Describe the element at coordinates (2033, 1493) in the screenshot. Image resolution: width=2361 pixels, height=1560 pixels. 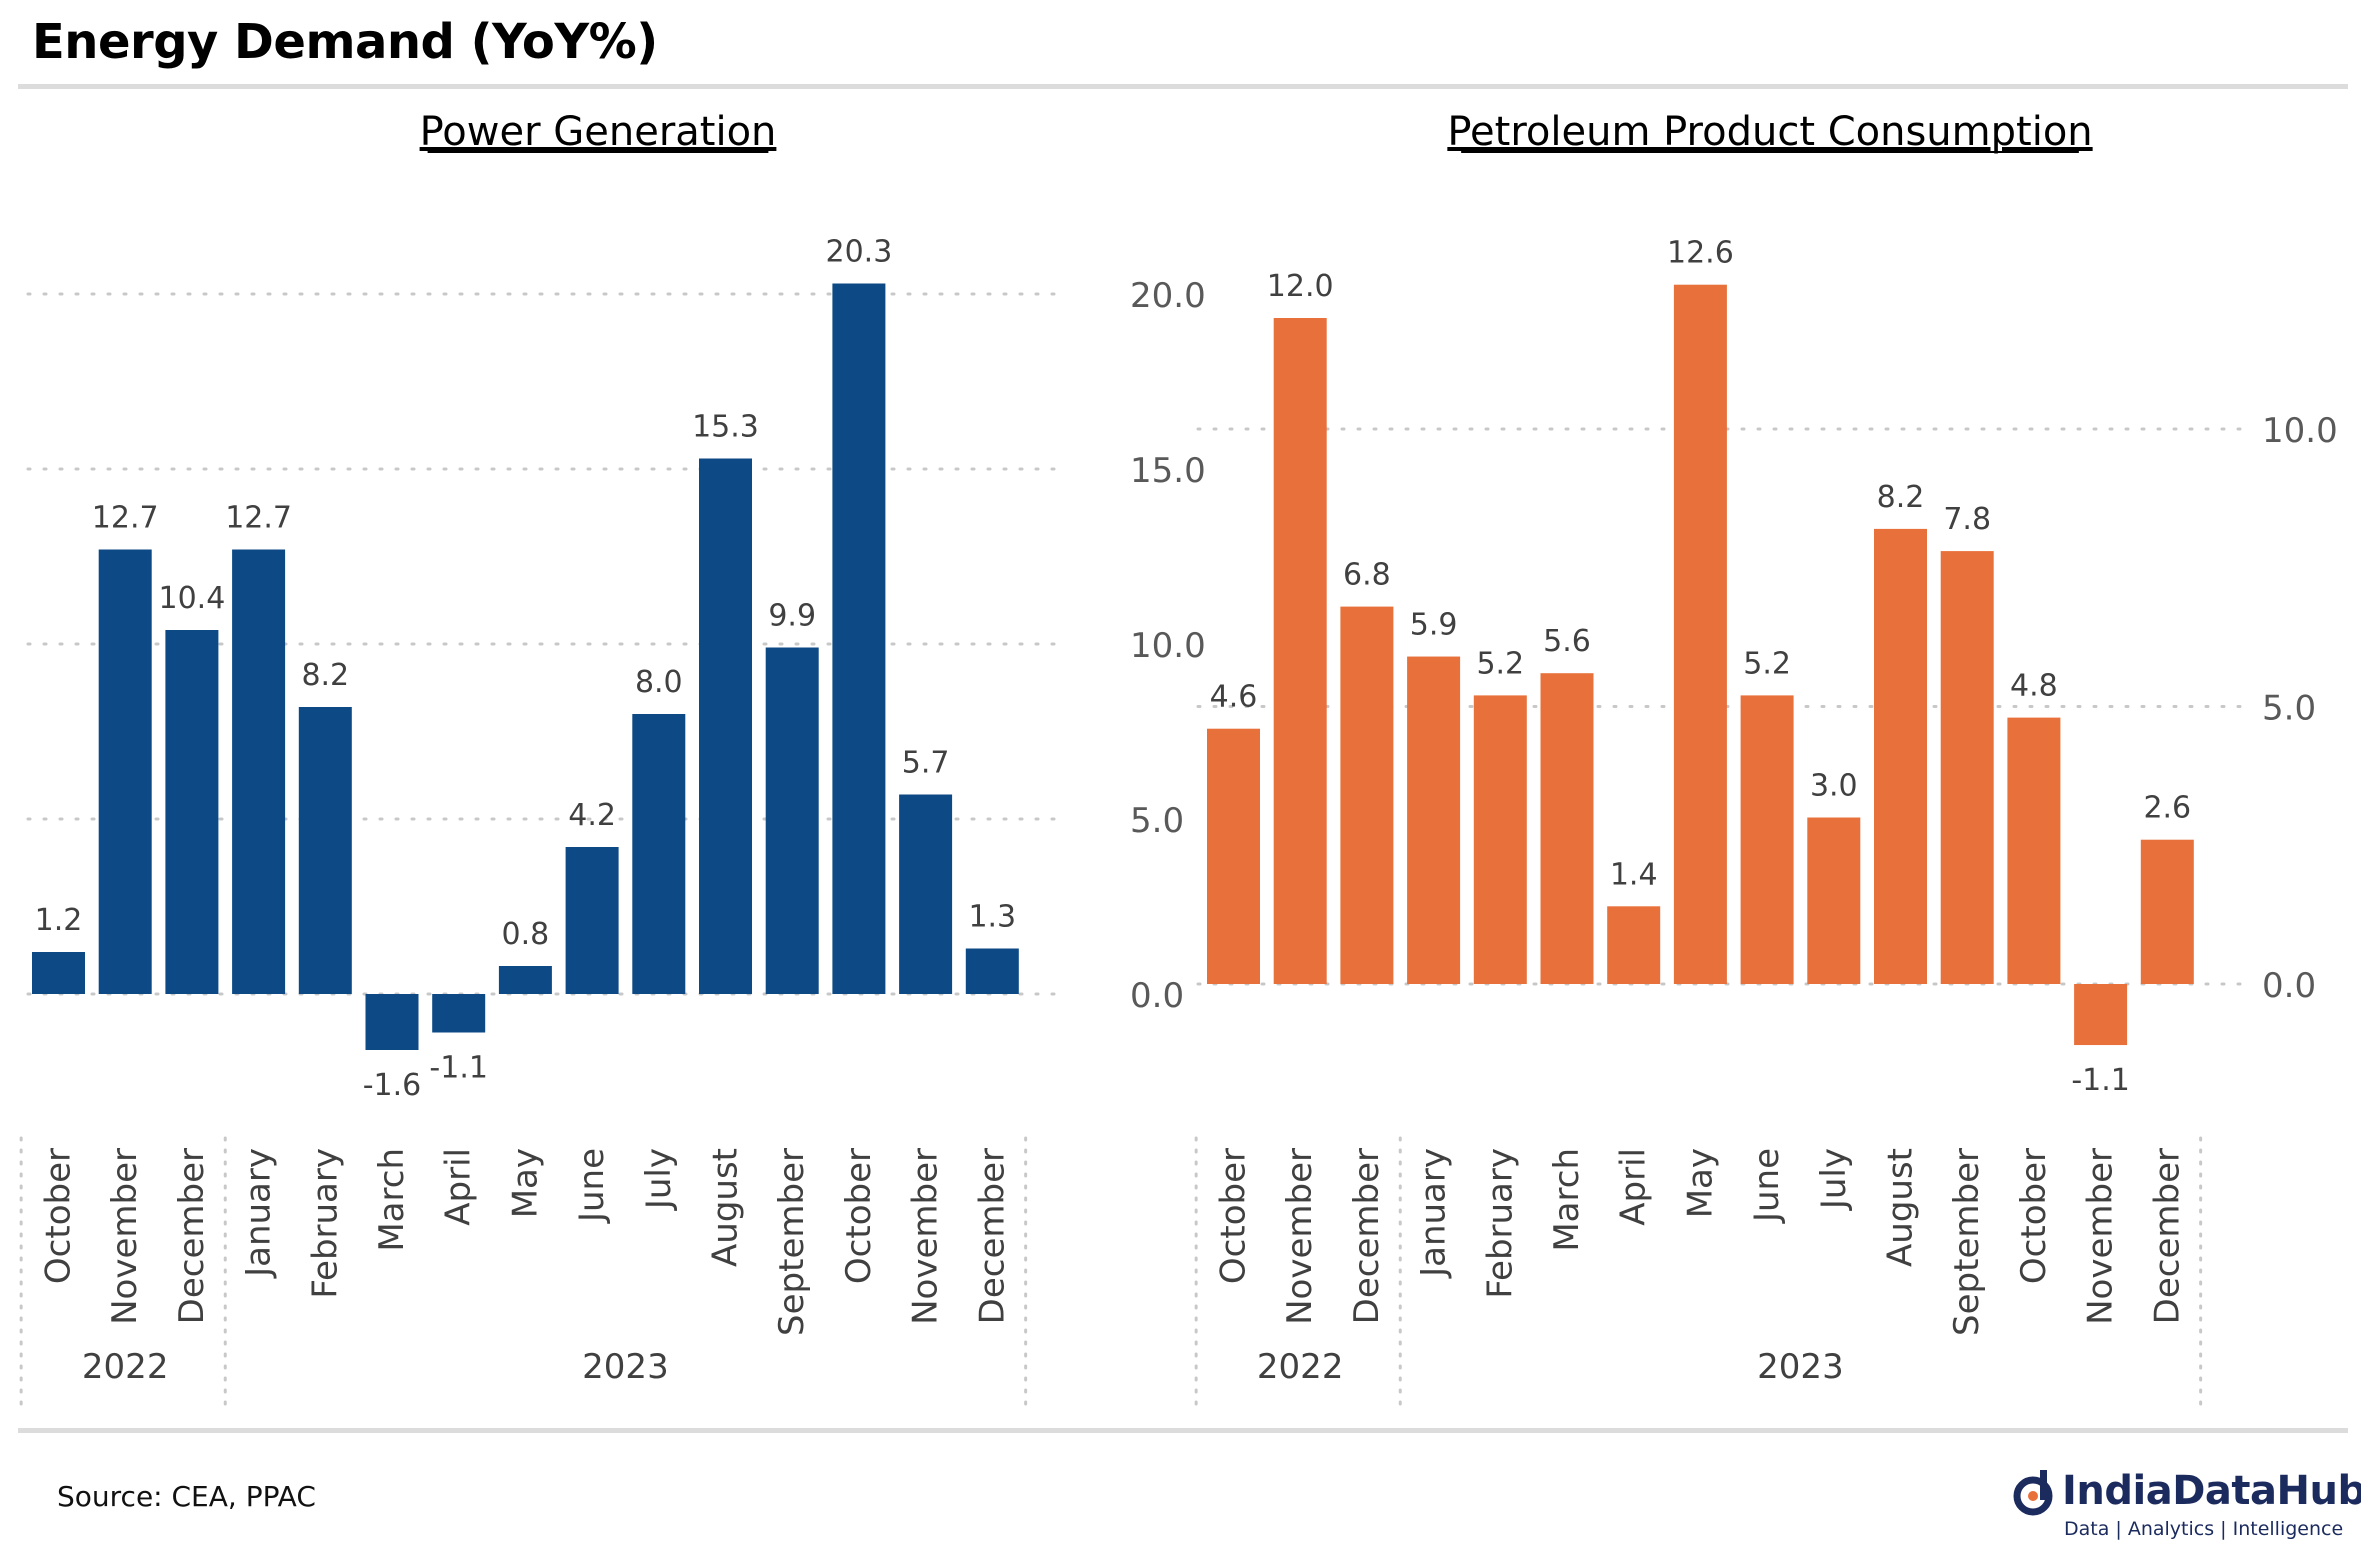
I see `indiadatahub-logo-icon` at that location.